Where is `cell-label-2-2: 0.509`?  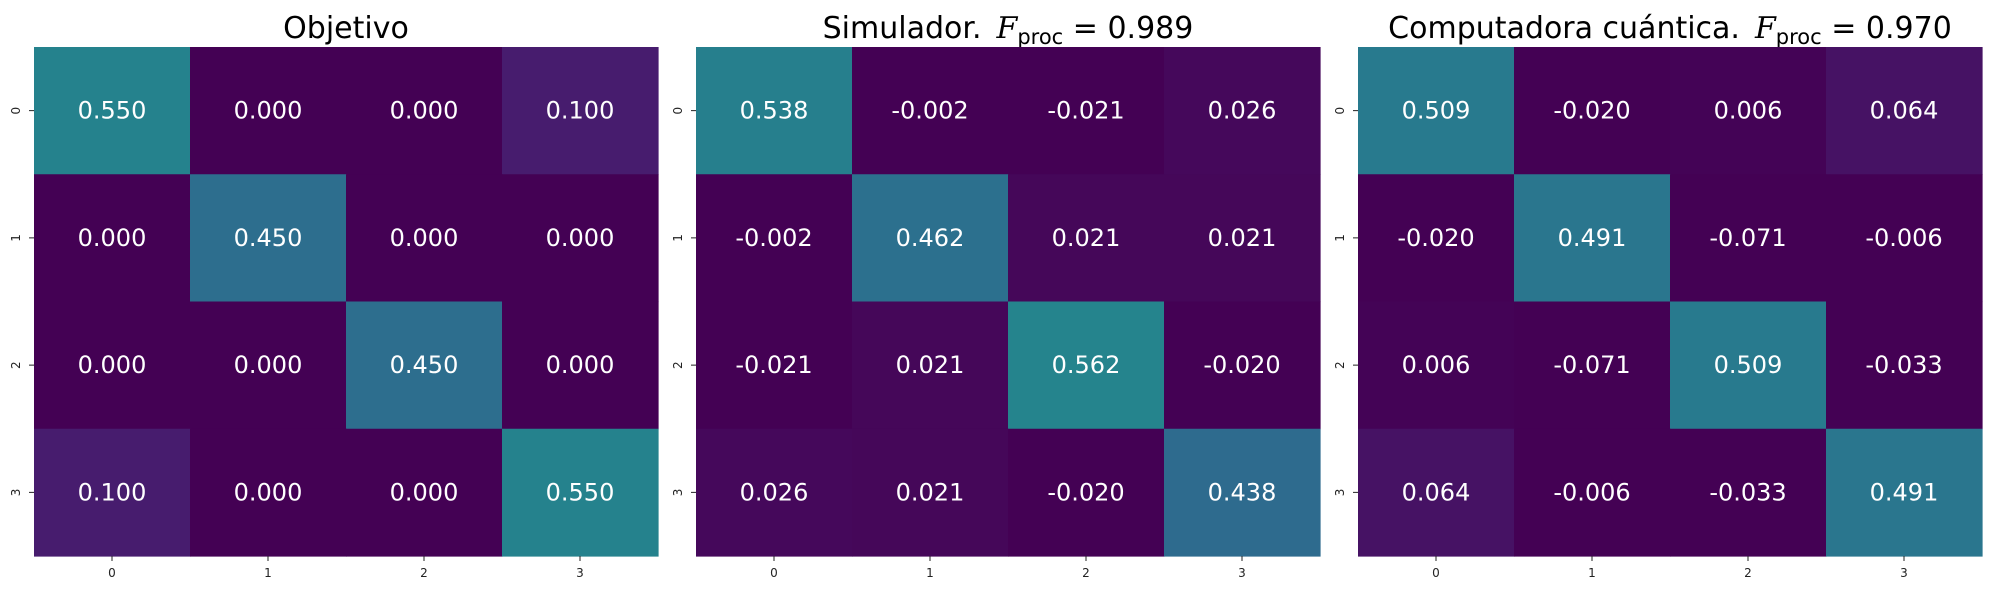
cell-label-2-2: 0.509 is located at coordinates (1748, 365).